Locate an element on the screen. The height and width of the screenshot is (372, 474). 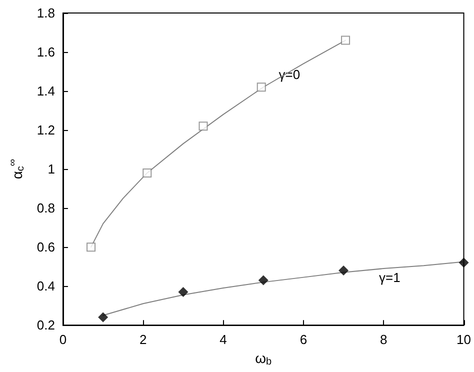
y-tick-label: 1.8 is located at coordinates (45, 13).